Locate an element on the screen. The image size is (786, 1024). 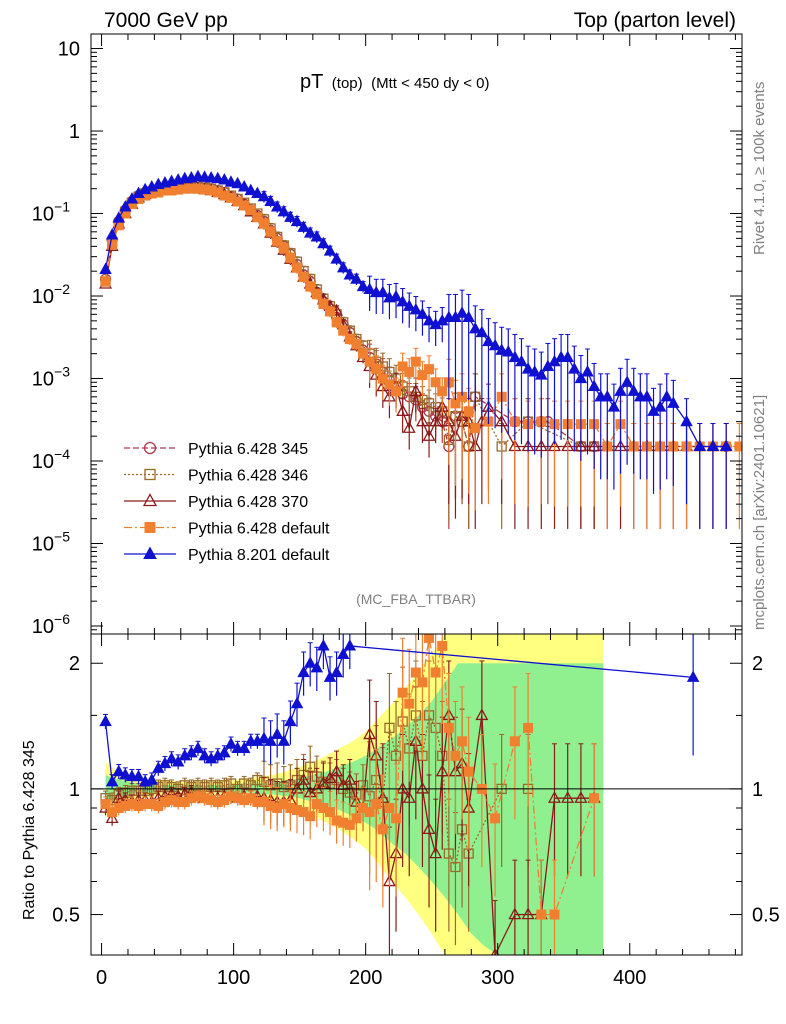
legend-label: Pythia 8.201 default is located at coordinates (259, 555).